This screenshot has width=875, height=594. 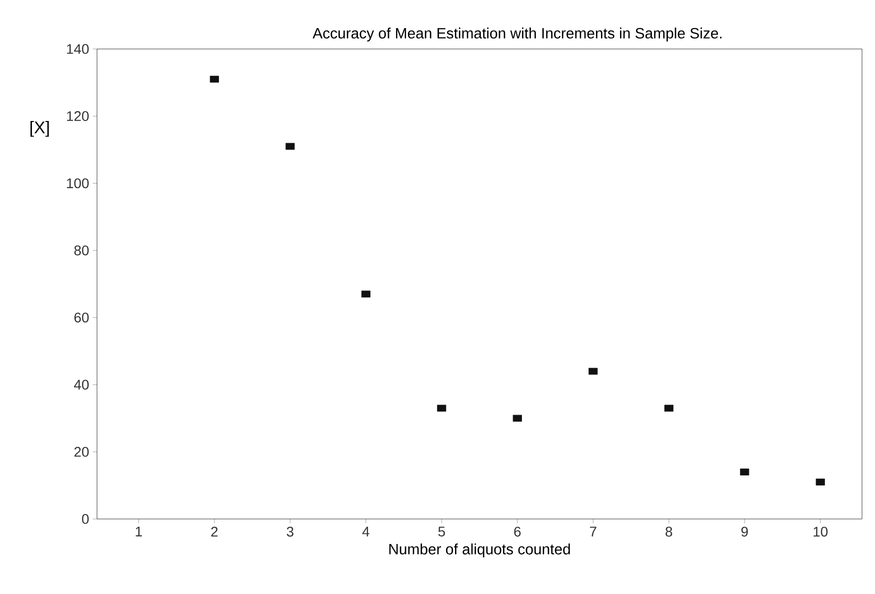 What do you see at coordinates (517, 35) in the screenshot?
I see `chart-title: Accuracy of Mean Estimation with Increments in Sample Size.` at bounding box center [517, 35].